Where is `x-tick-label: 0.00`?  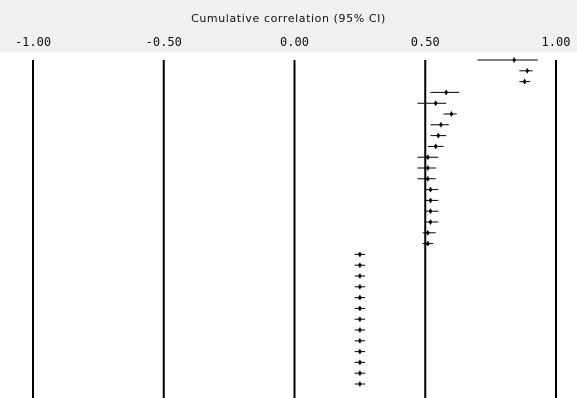 x-tick-label: 0.00 is located at coordinates (294, 42).